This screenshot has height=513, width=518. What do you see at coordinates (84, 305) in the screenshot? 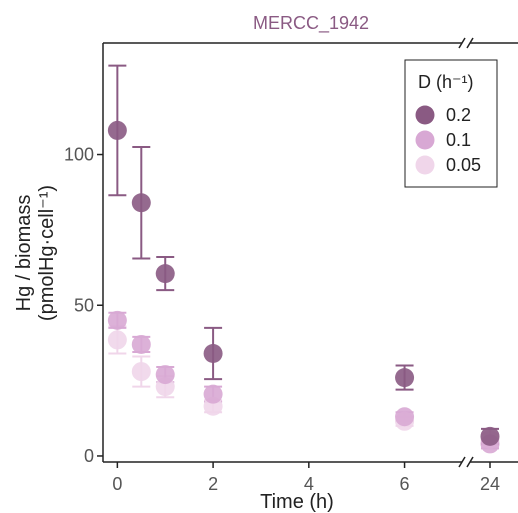
I see `y-tick-label: 50` at bounding box center [84, 305].